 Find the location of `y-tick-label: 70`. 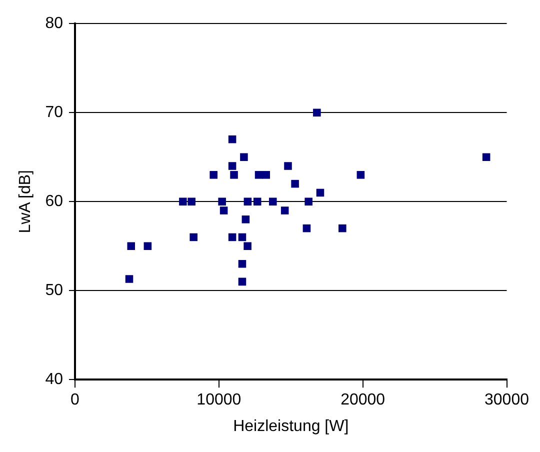

y-tick-label: 70 is located at coordinates (54, 113).